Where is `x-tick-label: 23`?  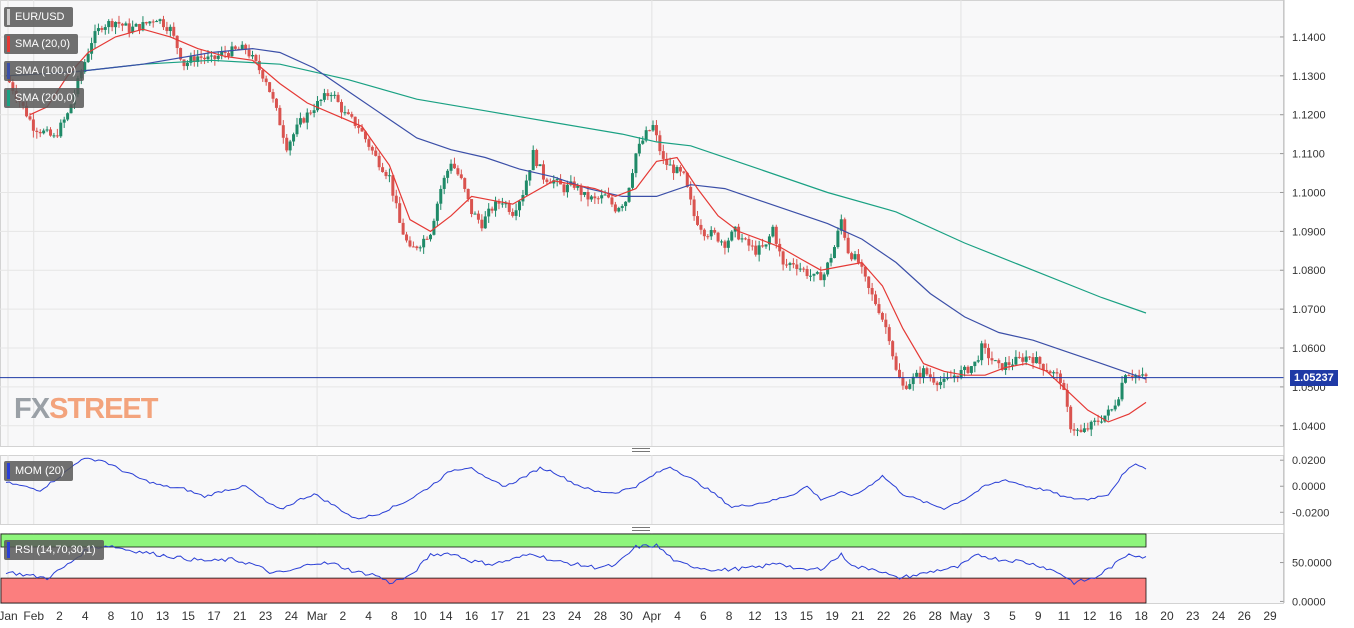 x-tick-label: 23 is located at coordinates (1193, 616).